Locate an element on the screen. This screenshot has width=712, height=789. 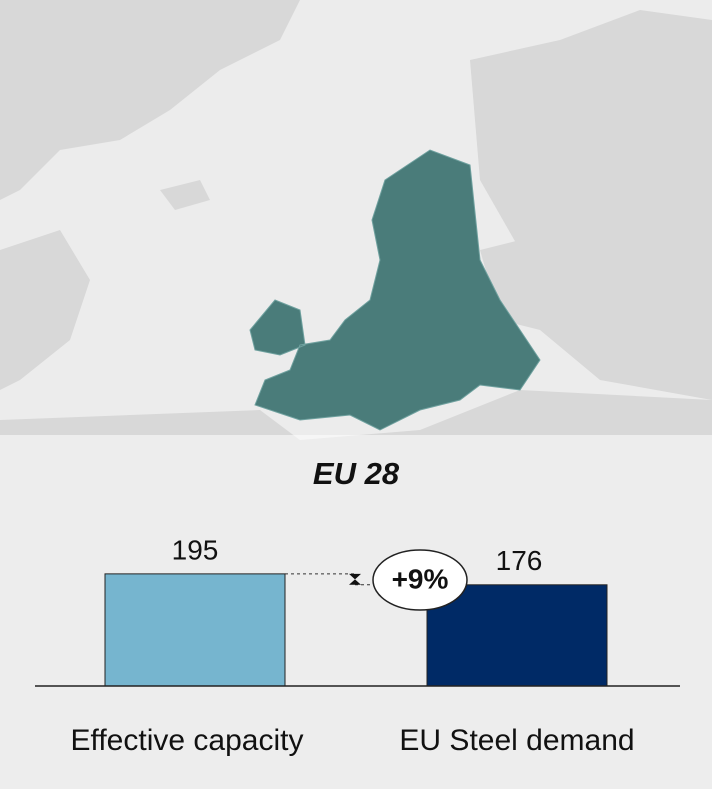
value-label: 195 is located at coordinates (195, 549).